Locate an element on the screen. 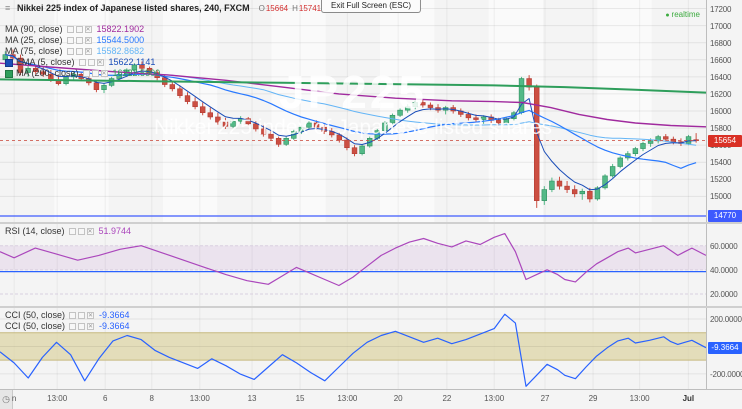 The width and height of the screenshot is (742, 409). time-label: 20 is located at coordinates (398, 398).